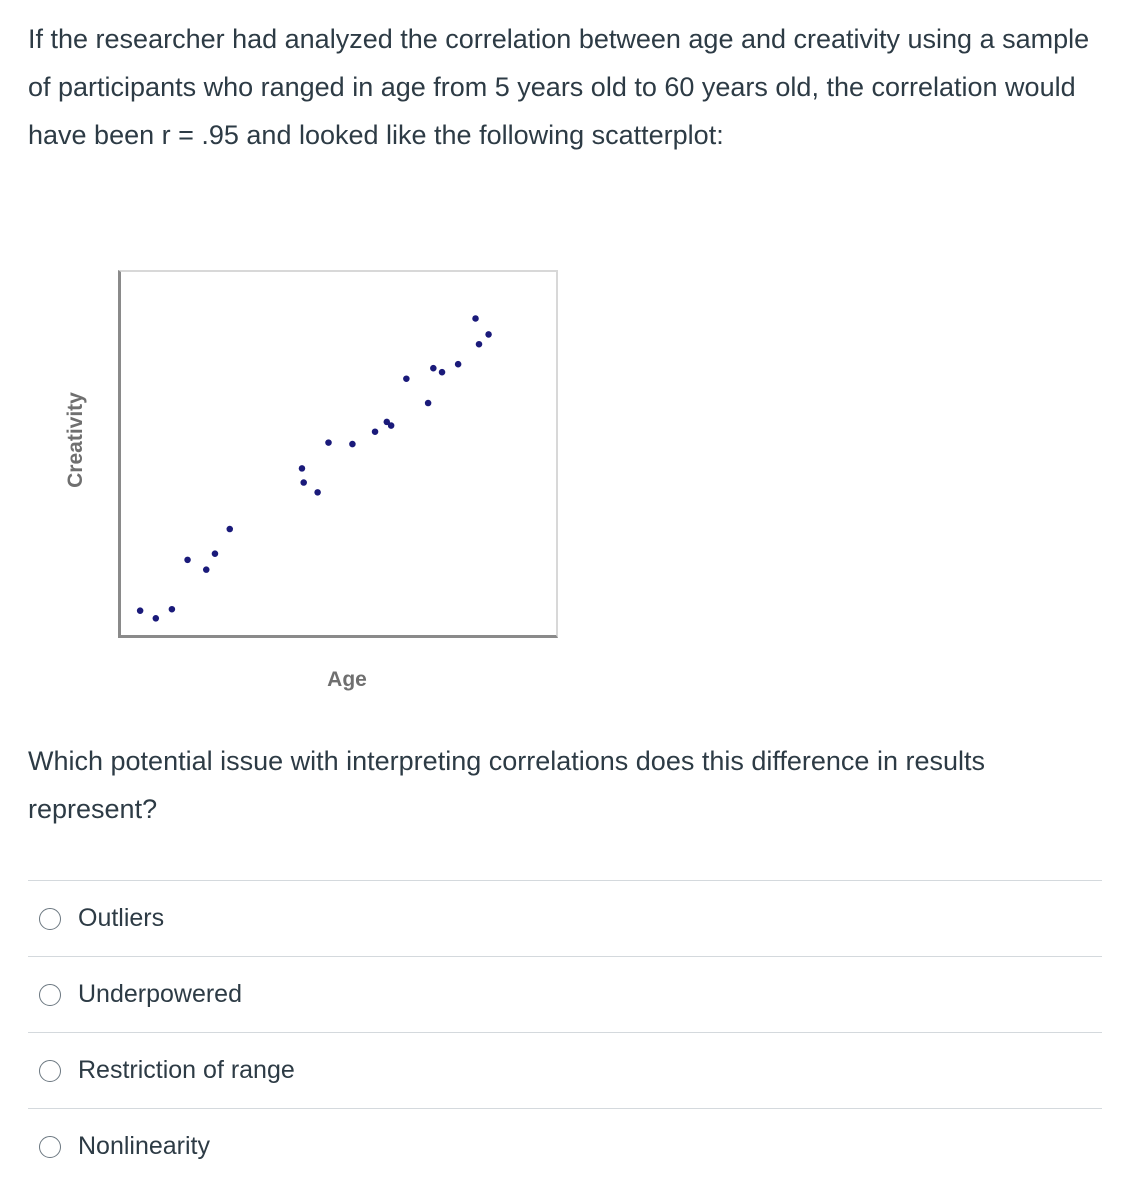  What do you see at coordinates (121, 918) in the screenshot?
I see `option-label: Outliers` at bounding box center [121, 918].